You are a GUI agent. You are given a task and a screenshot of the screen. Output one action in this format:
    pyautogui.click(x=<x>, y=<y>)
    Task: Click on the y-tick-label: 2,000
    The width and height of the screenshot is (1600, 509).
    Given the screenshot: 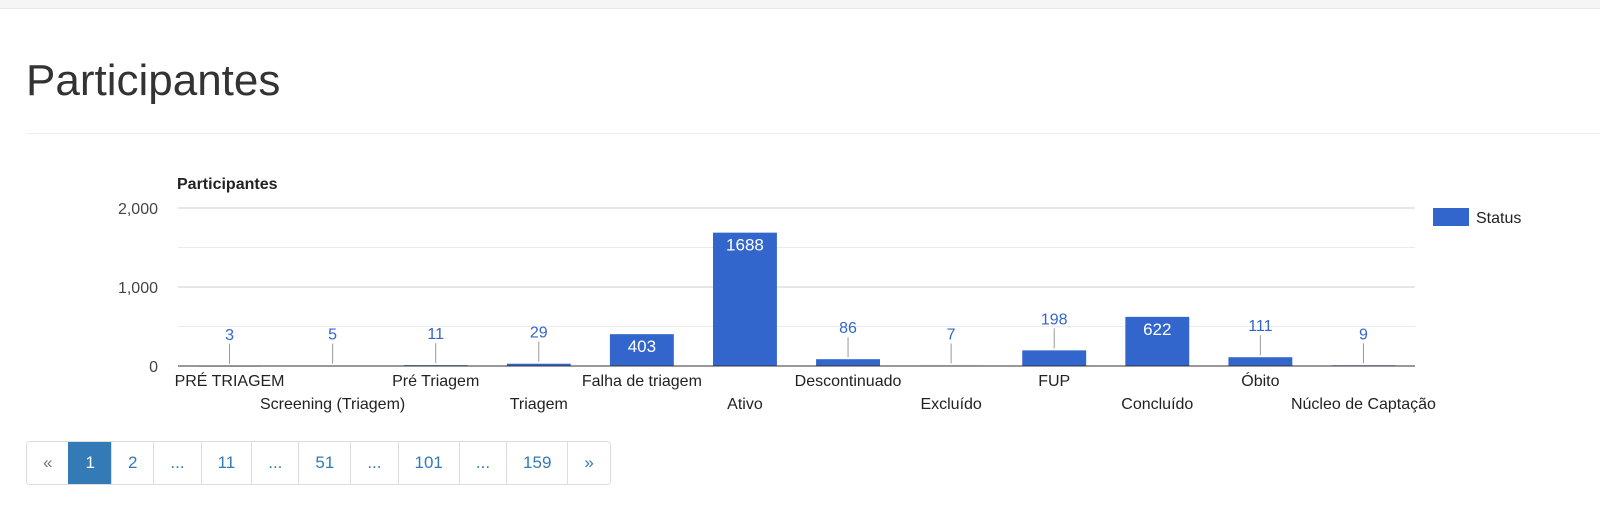 What is the action you would take?
    pyautogui.click(x=138, y=209)
    